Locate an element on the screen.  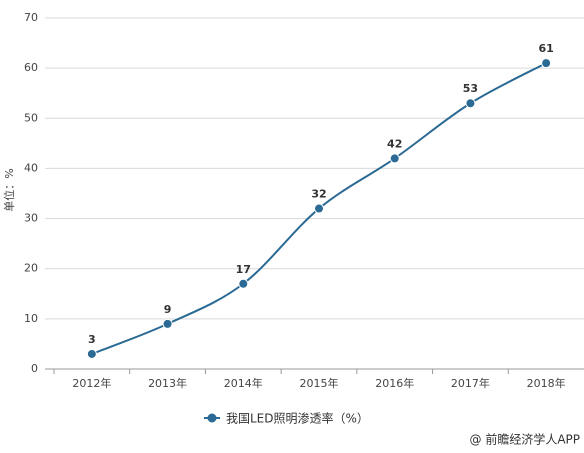
y-tick-label: 0 is located at coordinates (34, 368).